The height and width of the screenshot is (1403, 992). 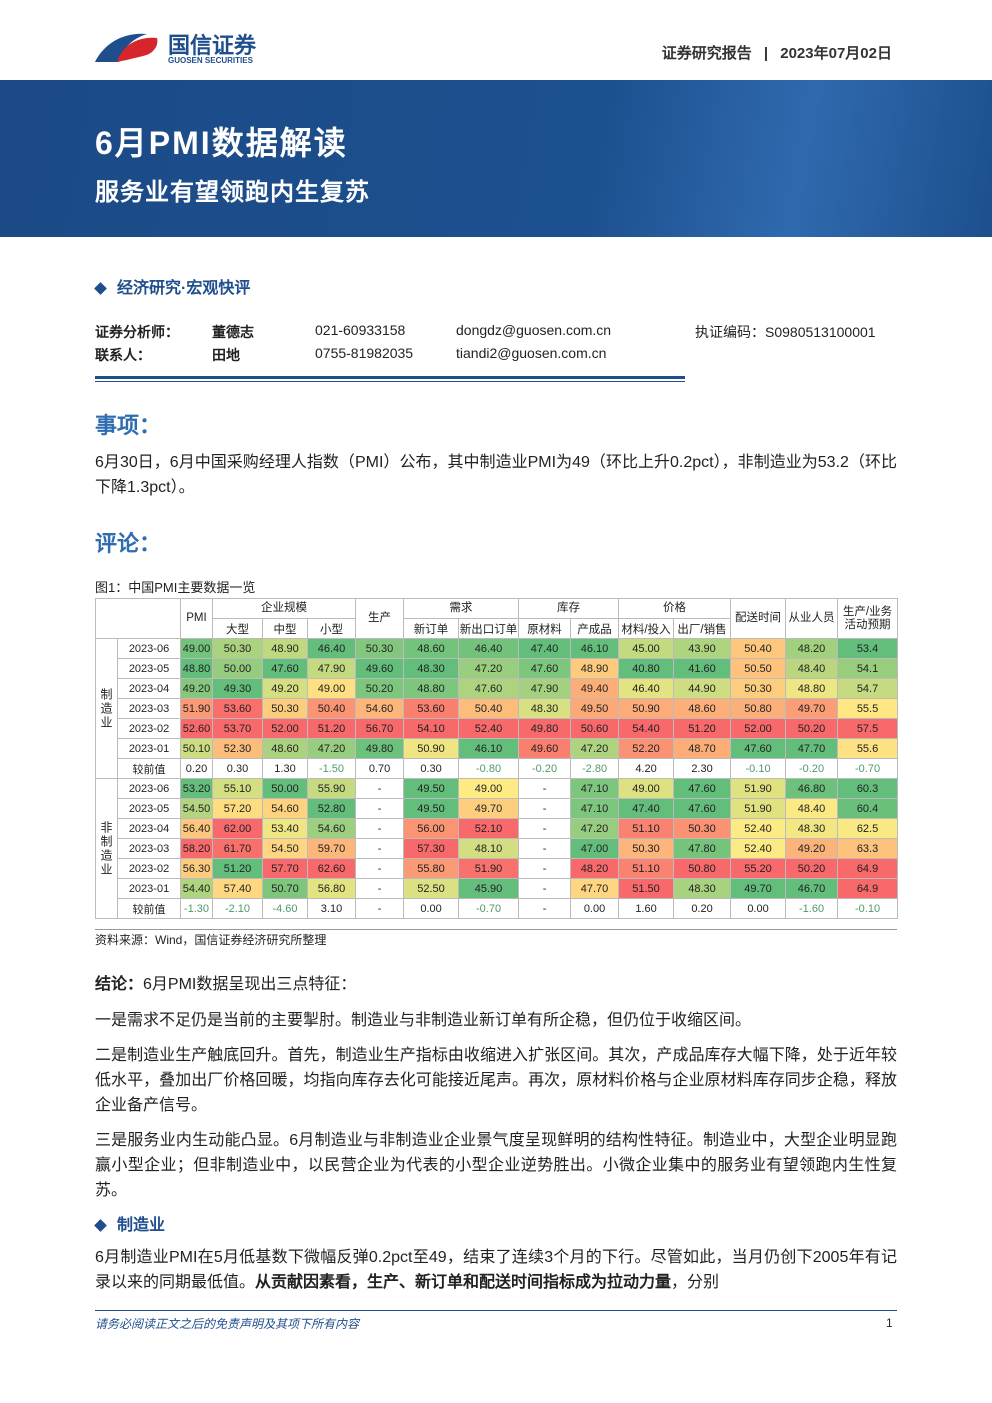 I want to click on header-cell: 材料/投入, so click(x=646, y=628).